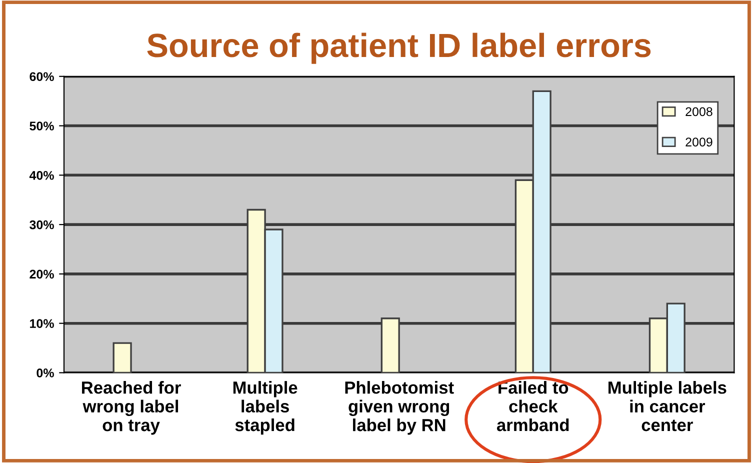 Image resolution: width=753 pixels, height=463 pixels. Describe the element at coordinates (399, 48) in the screenshot. I see `chart-title: Source of patient ID label errors` at that location.